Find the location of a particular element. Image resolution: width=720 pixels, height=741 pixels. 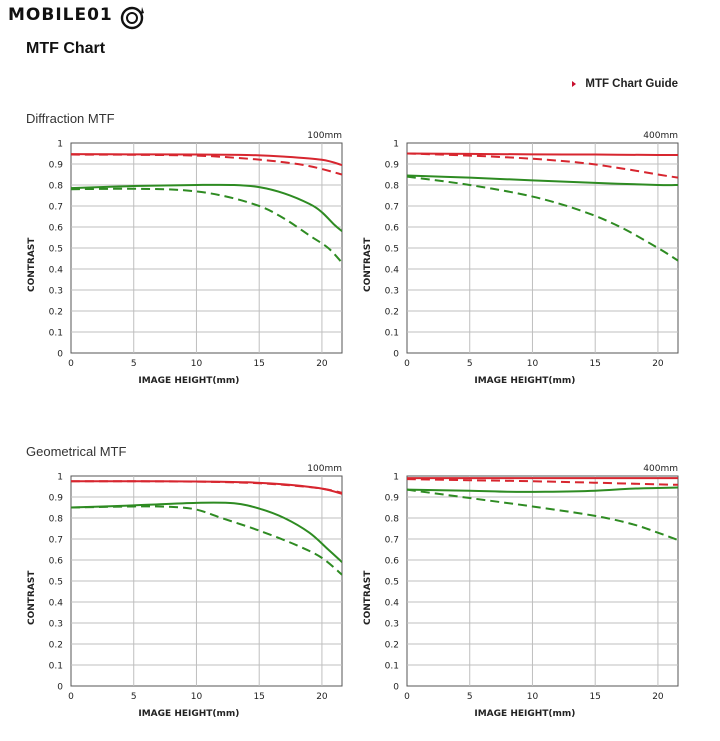

mobile01-logo-icon is located at coordinates (132, 18).